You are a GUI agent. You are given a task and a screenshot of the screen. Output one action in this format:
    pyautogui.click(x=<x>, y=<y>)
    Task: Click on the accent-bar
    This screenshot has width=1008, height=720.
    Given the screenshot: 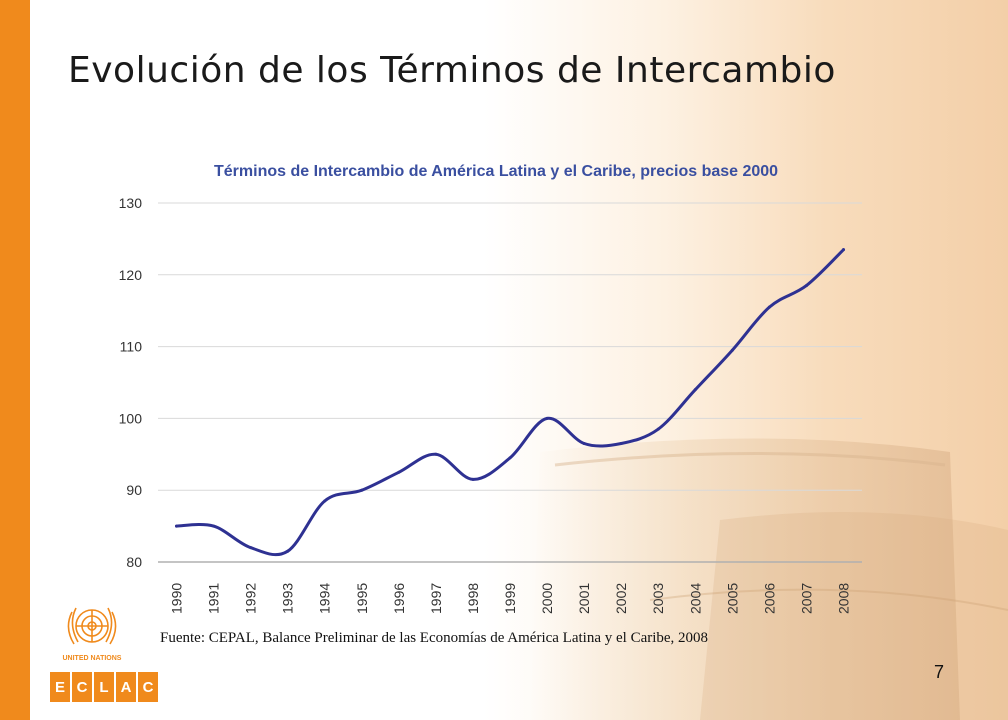 What is the action you would take?
    pyautogui.click(x=15, y=360)
    